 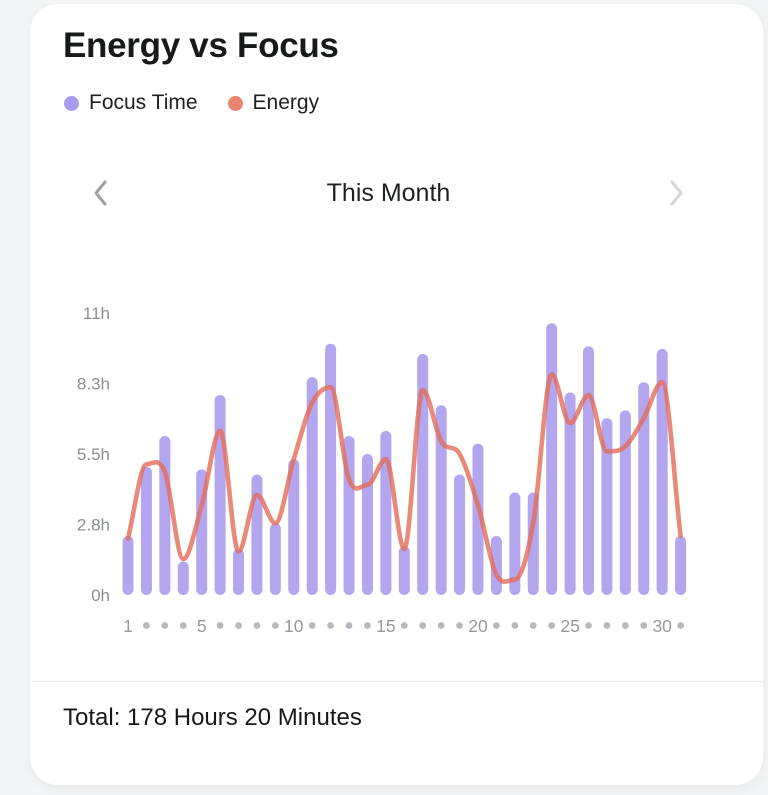 I want to click on period-navigator: This Month, so click(x=396, y=193).